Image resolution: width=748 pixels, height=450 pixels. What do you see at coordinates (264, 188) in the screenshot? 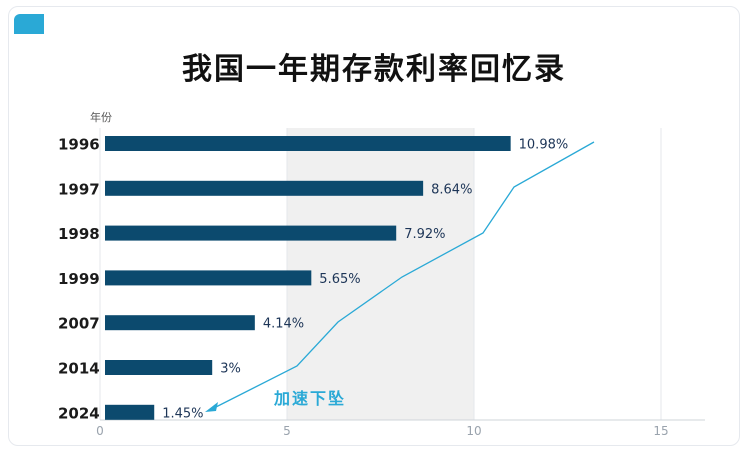
I see `bar-1997` at bounding box center [264, 188].